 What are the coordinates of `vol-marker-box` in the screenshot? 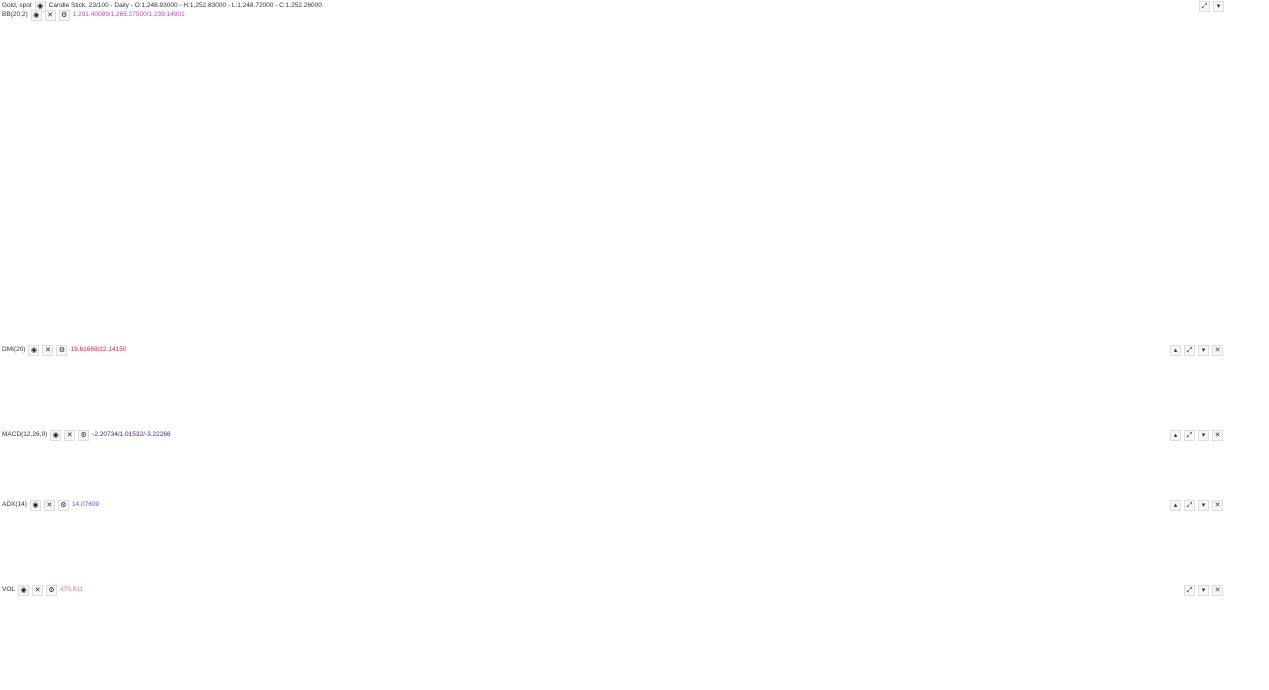 It's located at (1247, 674).